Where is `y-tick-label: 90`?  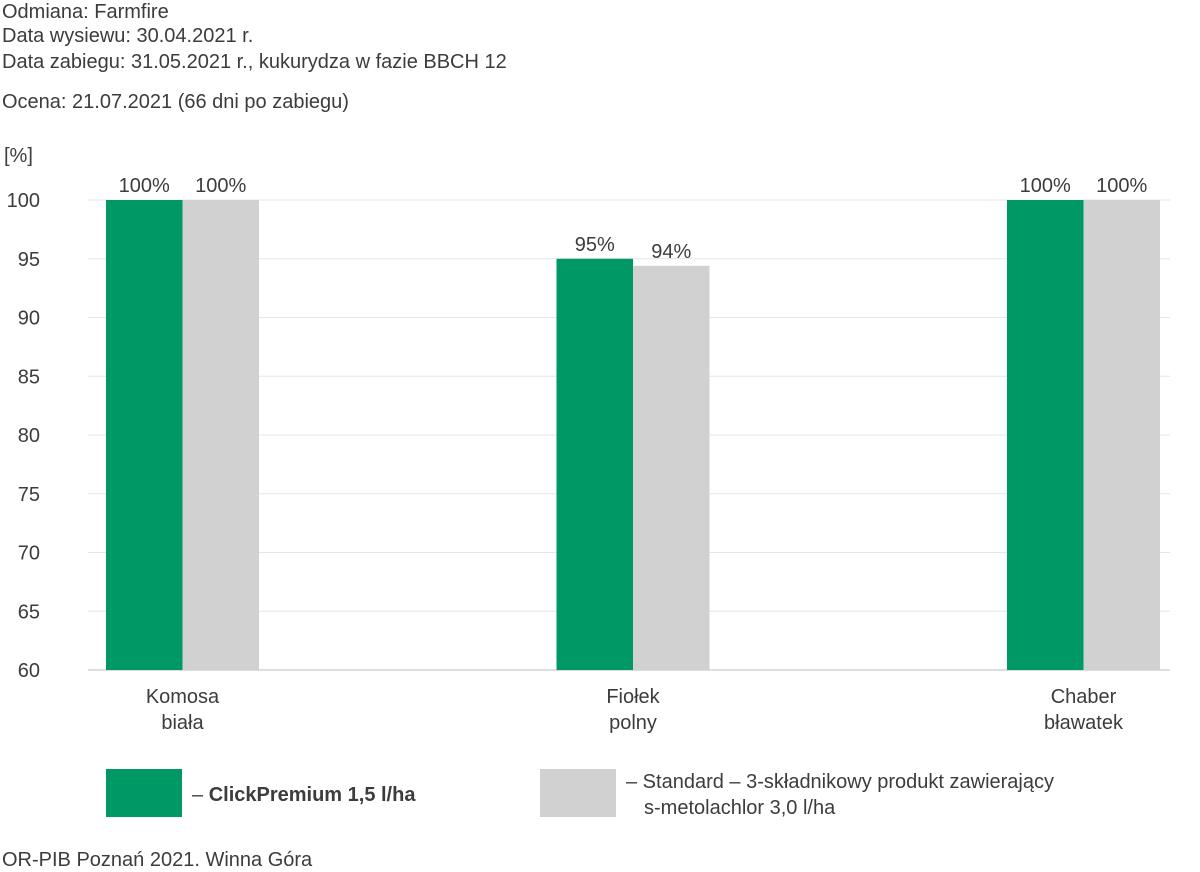 y-tick-label: 90 is located at coordinates (29, 319).